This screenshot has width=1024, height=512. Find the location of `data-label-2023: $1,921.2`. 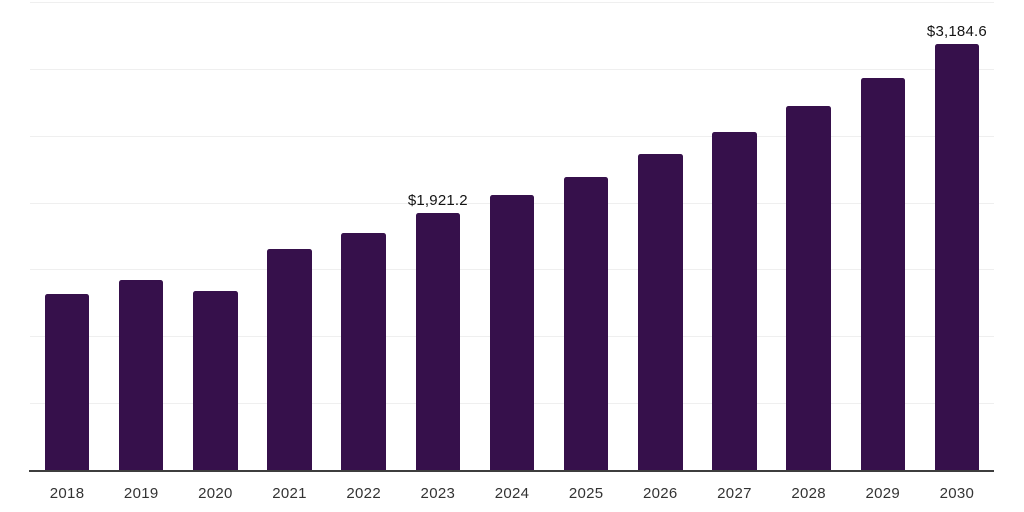

data-label-2023: $1,921.2 is located at coordinates (437, 201).